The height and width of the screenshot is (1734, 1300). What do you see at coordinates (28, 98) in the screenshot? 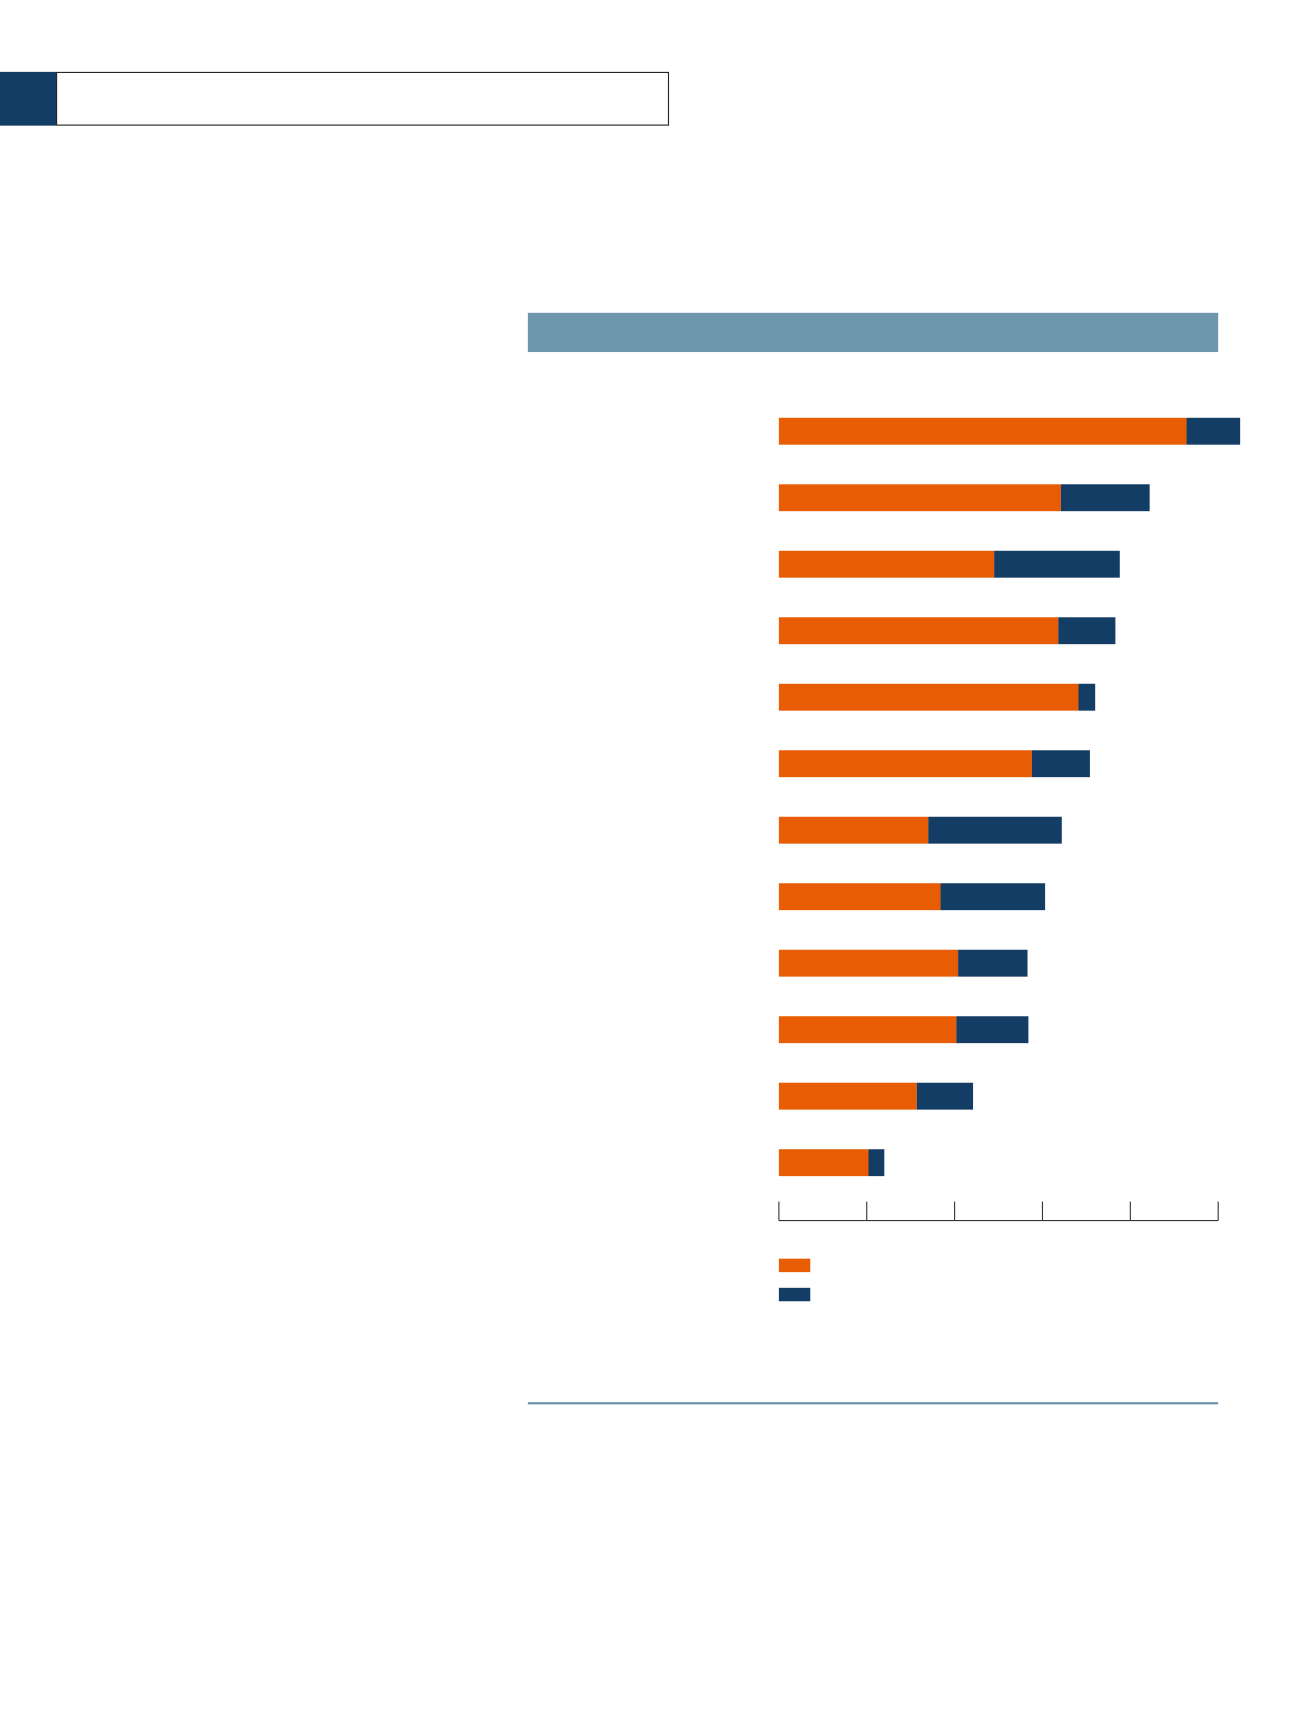
I see `header-block` at bounding box center [28, 98].